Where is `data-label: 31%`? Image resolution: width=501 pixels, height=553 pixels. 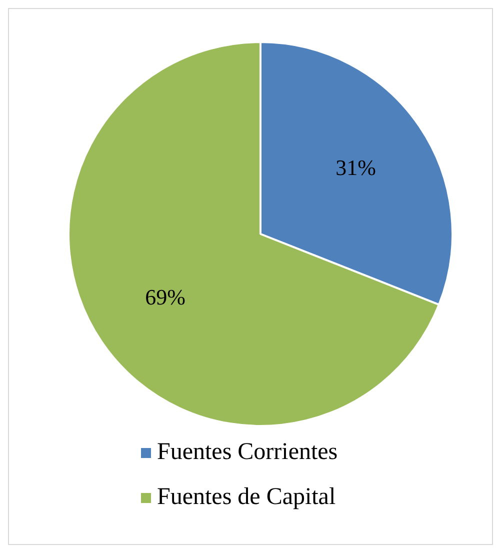
data-label: 31% is located at coordinates (356, 167).